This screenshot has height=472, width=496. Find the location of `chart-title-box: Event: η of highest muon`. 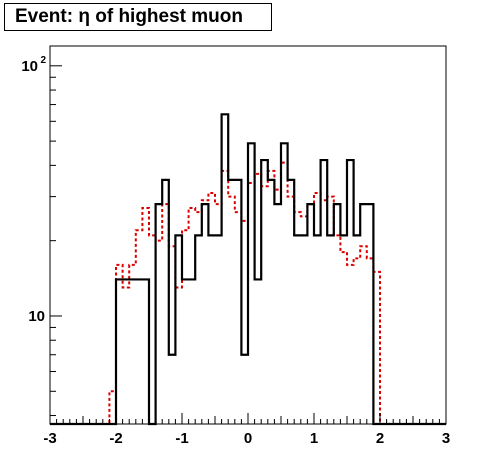

chart-title-box: Event: η of highest muon is located at coordinates (138, 17).